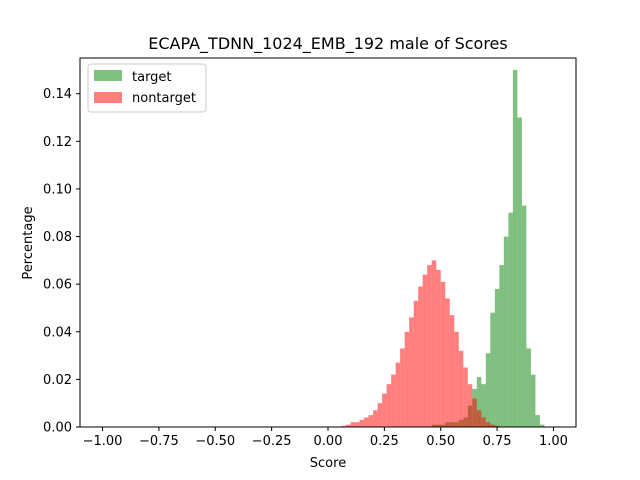  Describe the element at coordinates (57, 94) in the screenshot. I see `y-tick-label: 0.14` at that location.